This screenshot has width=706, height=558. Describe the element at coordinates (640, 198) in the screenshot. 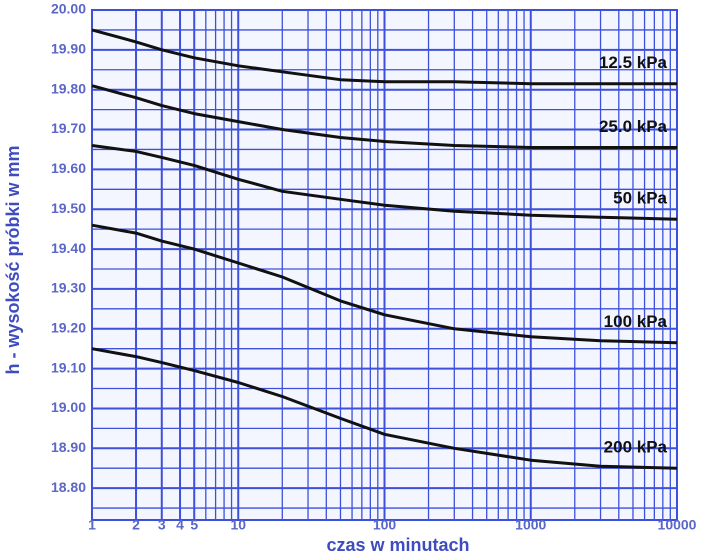

I see `series-label: 50 kPa` at that location.